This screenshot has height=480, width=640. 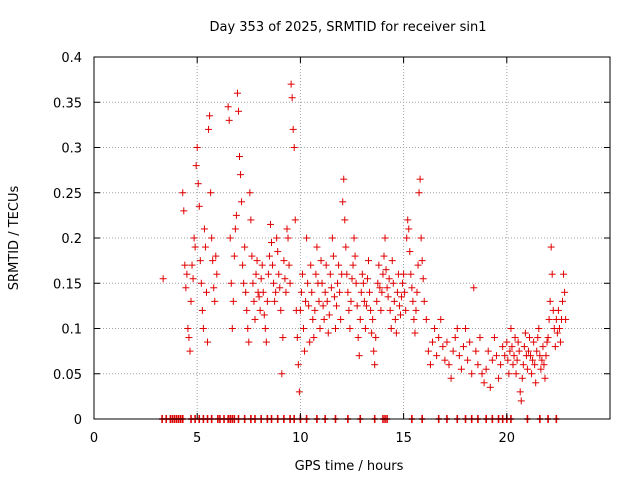 I want to click on y-tick-label: 0.25, so click(x=67, y=194).